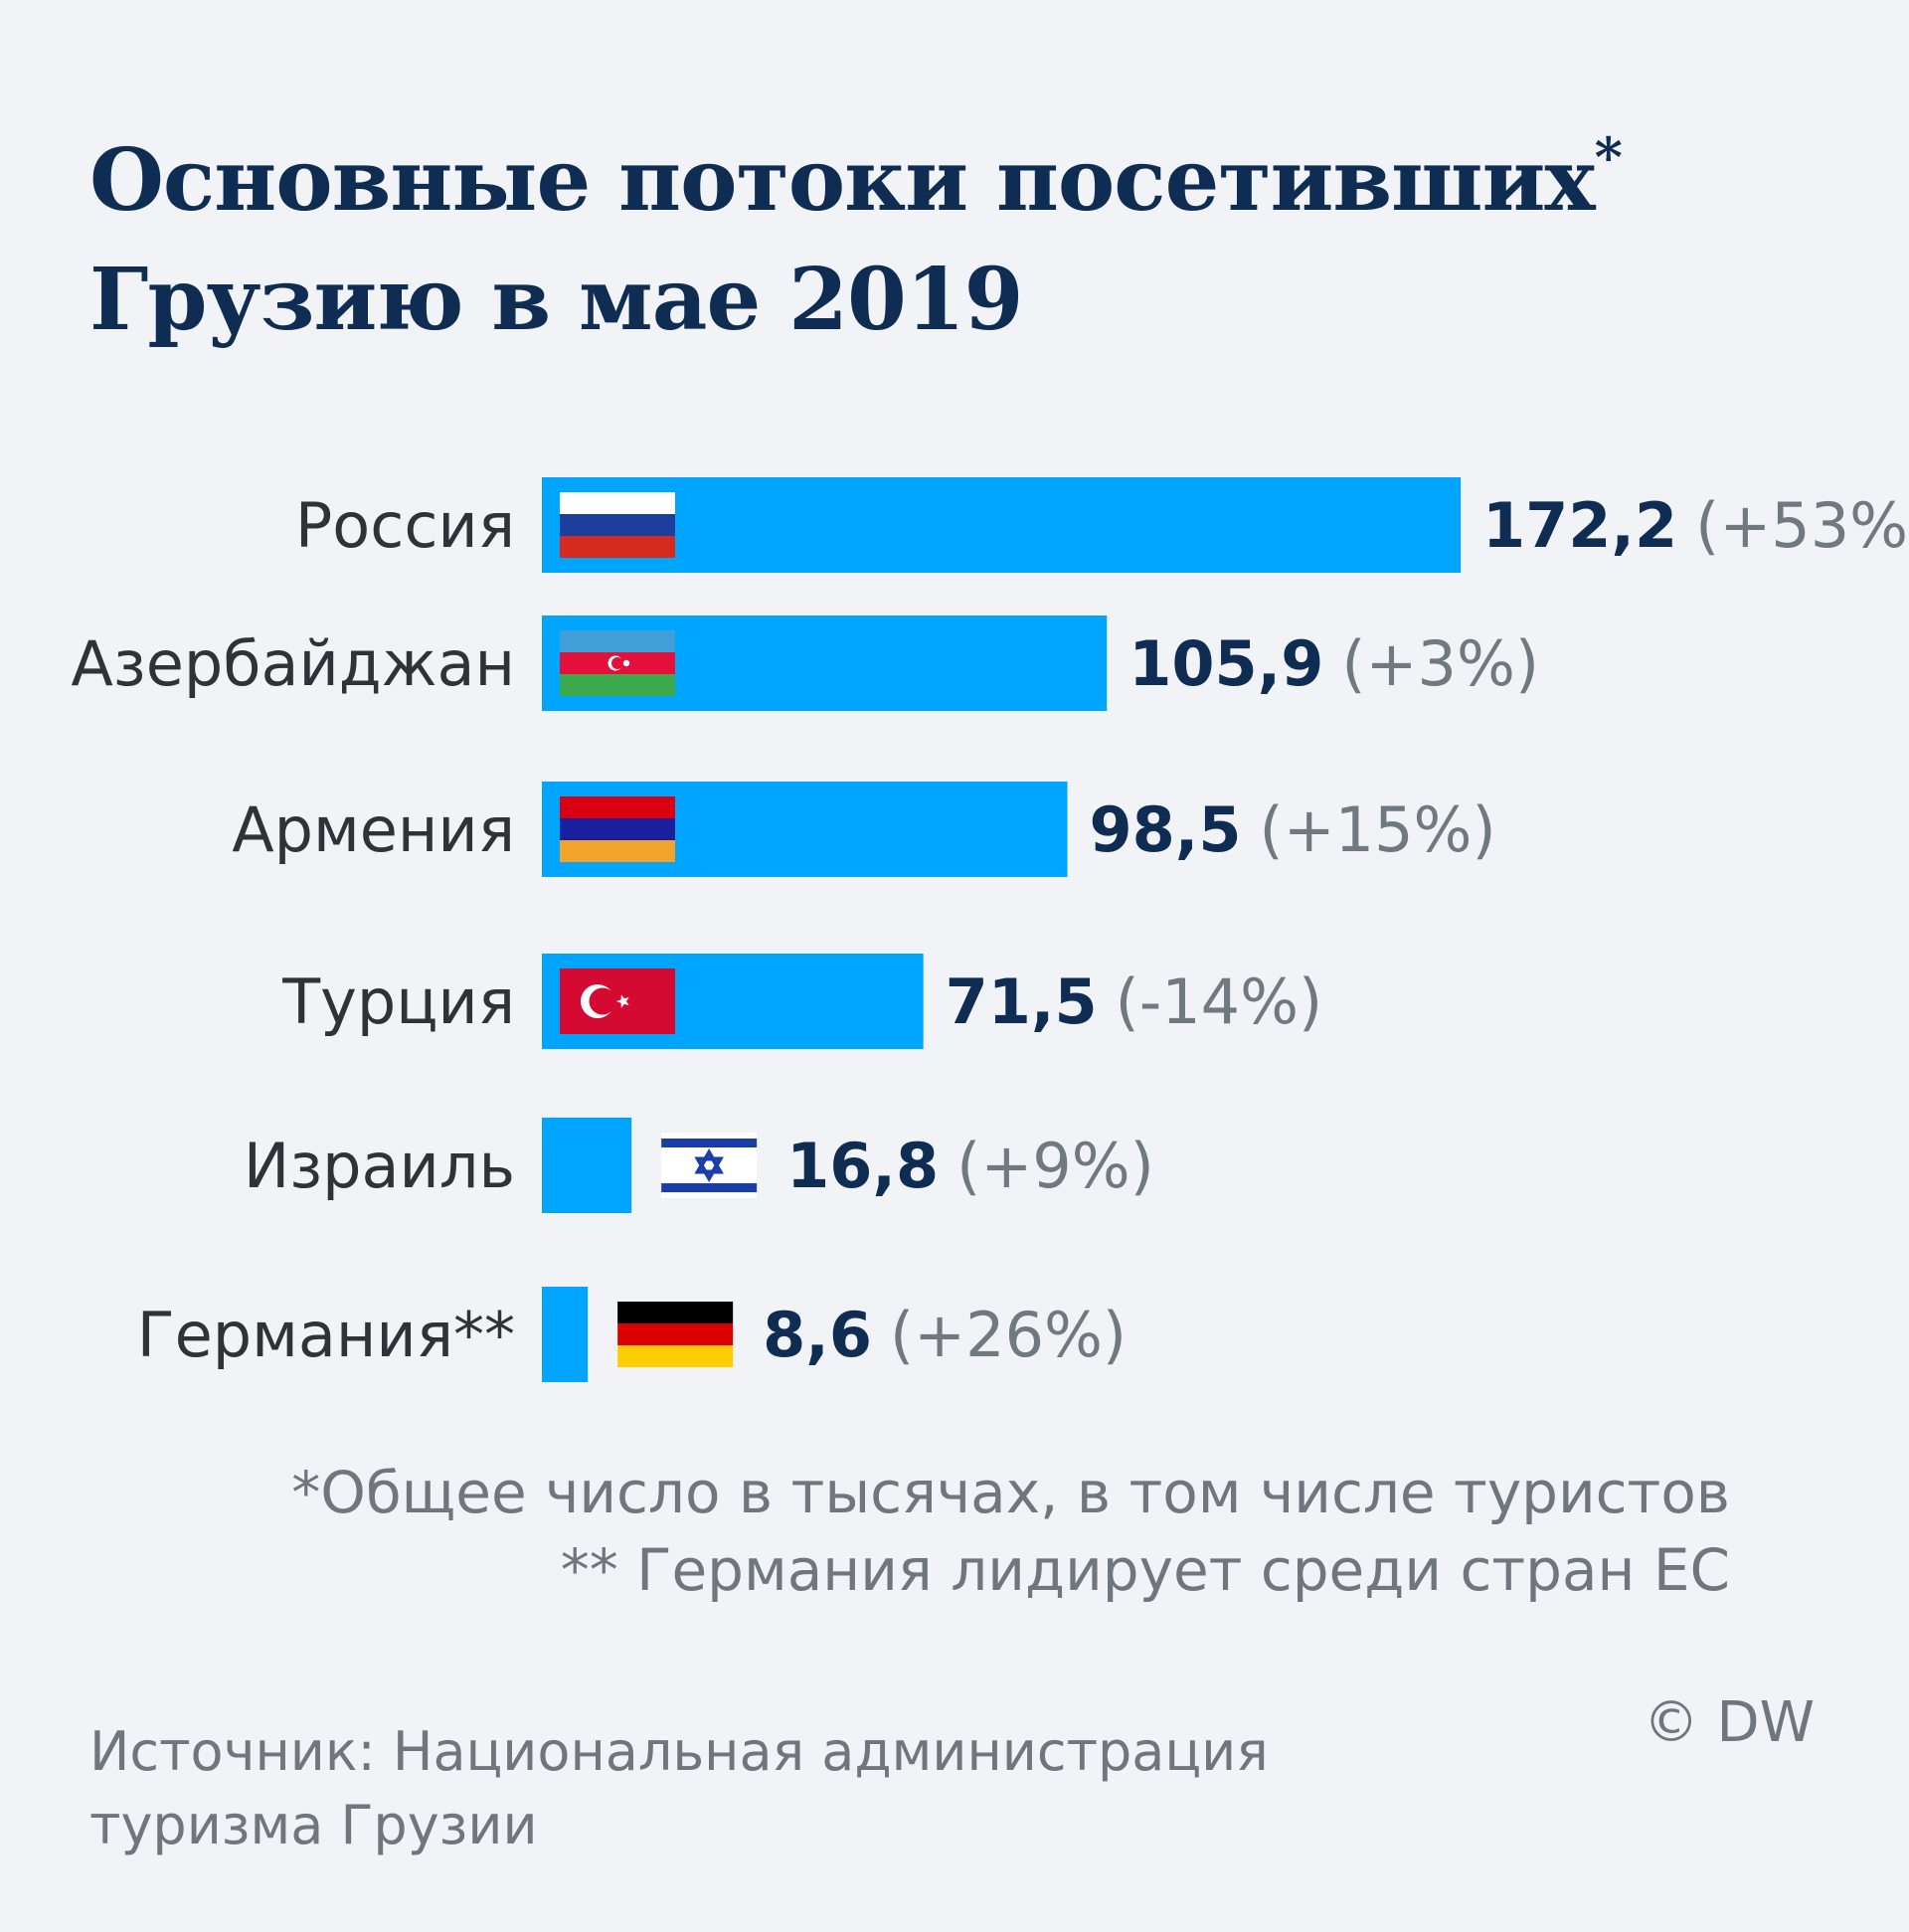  What do you see at coordinates (373, 830) in the screenshot?
I see `category-label: Армения` at bounding box center [373, 830].